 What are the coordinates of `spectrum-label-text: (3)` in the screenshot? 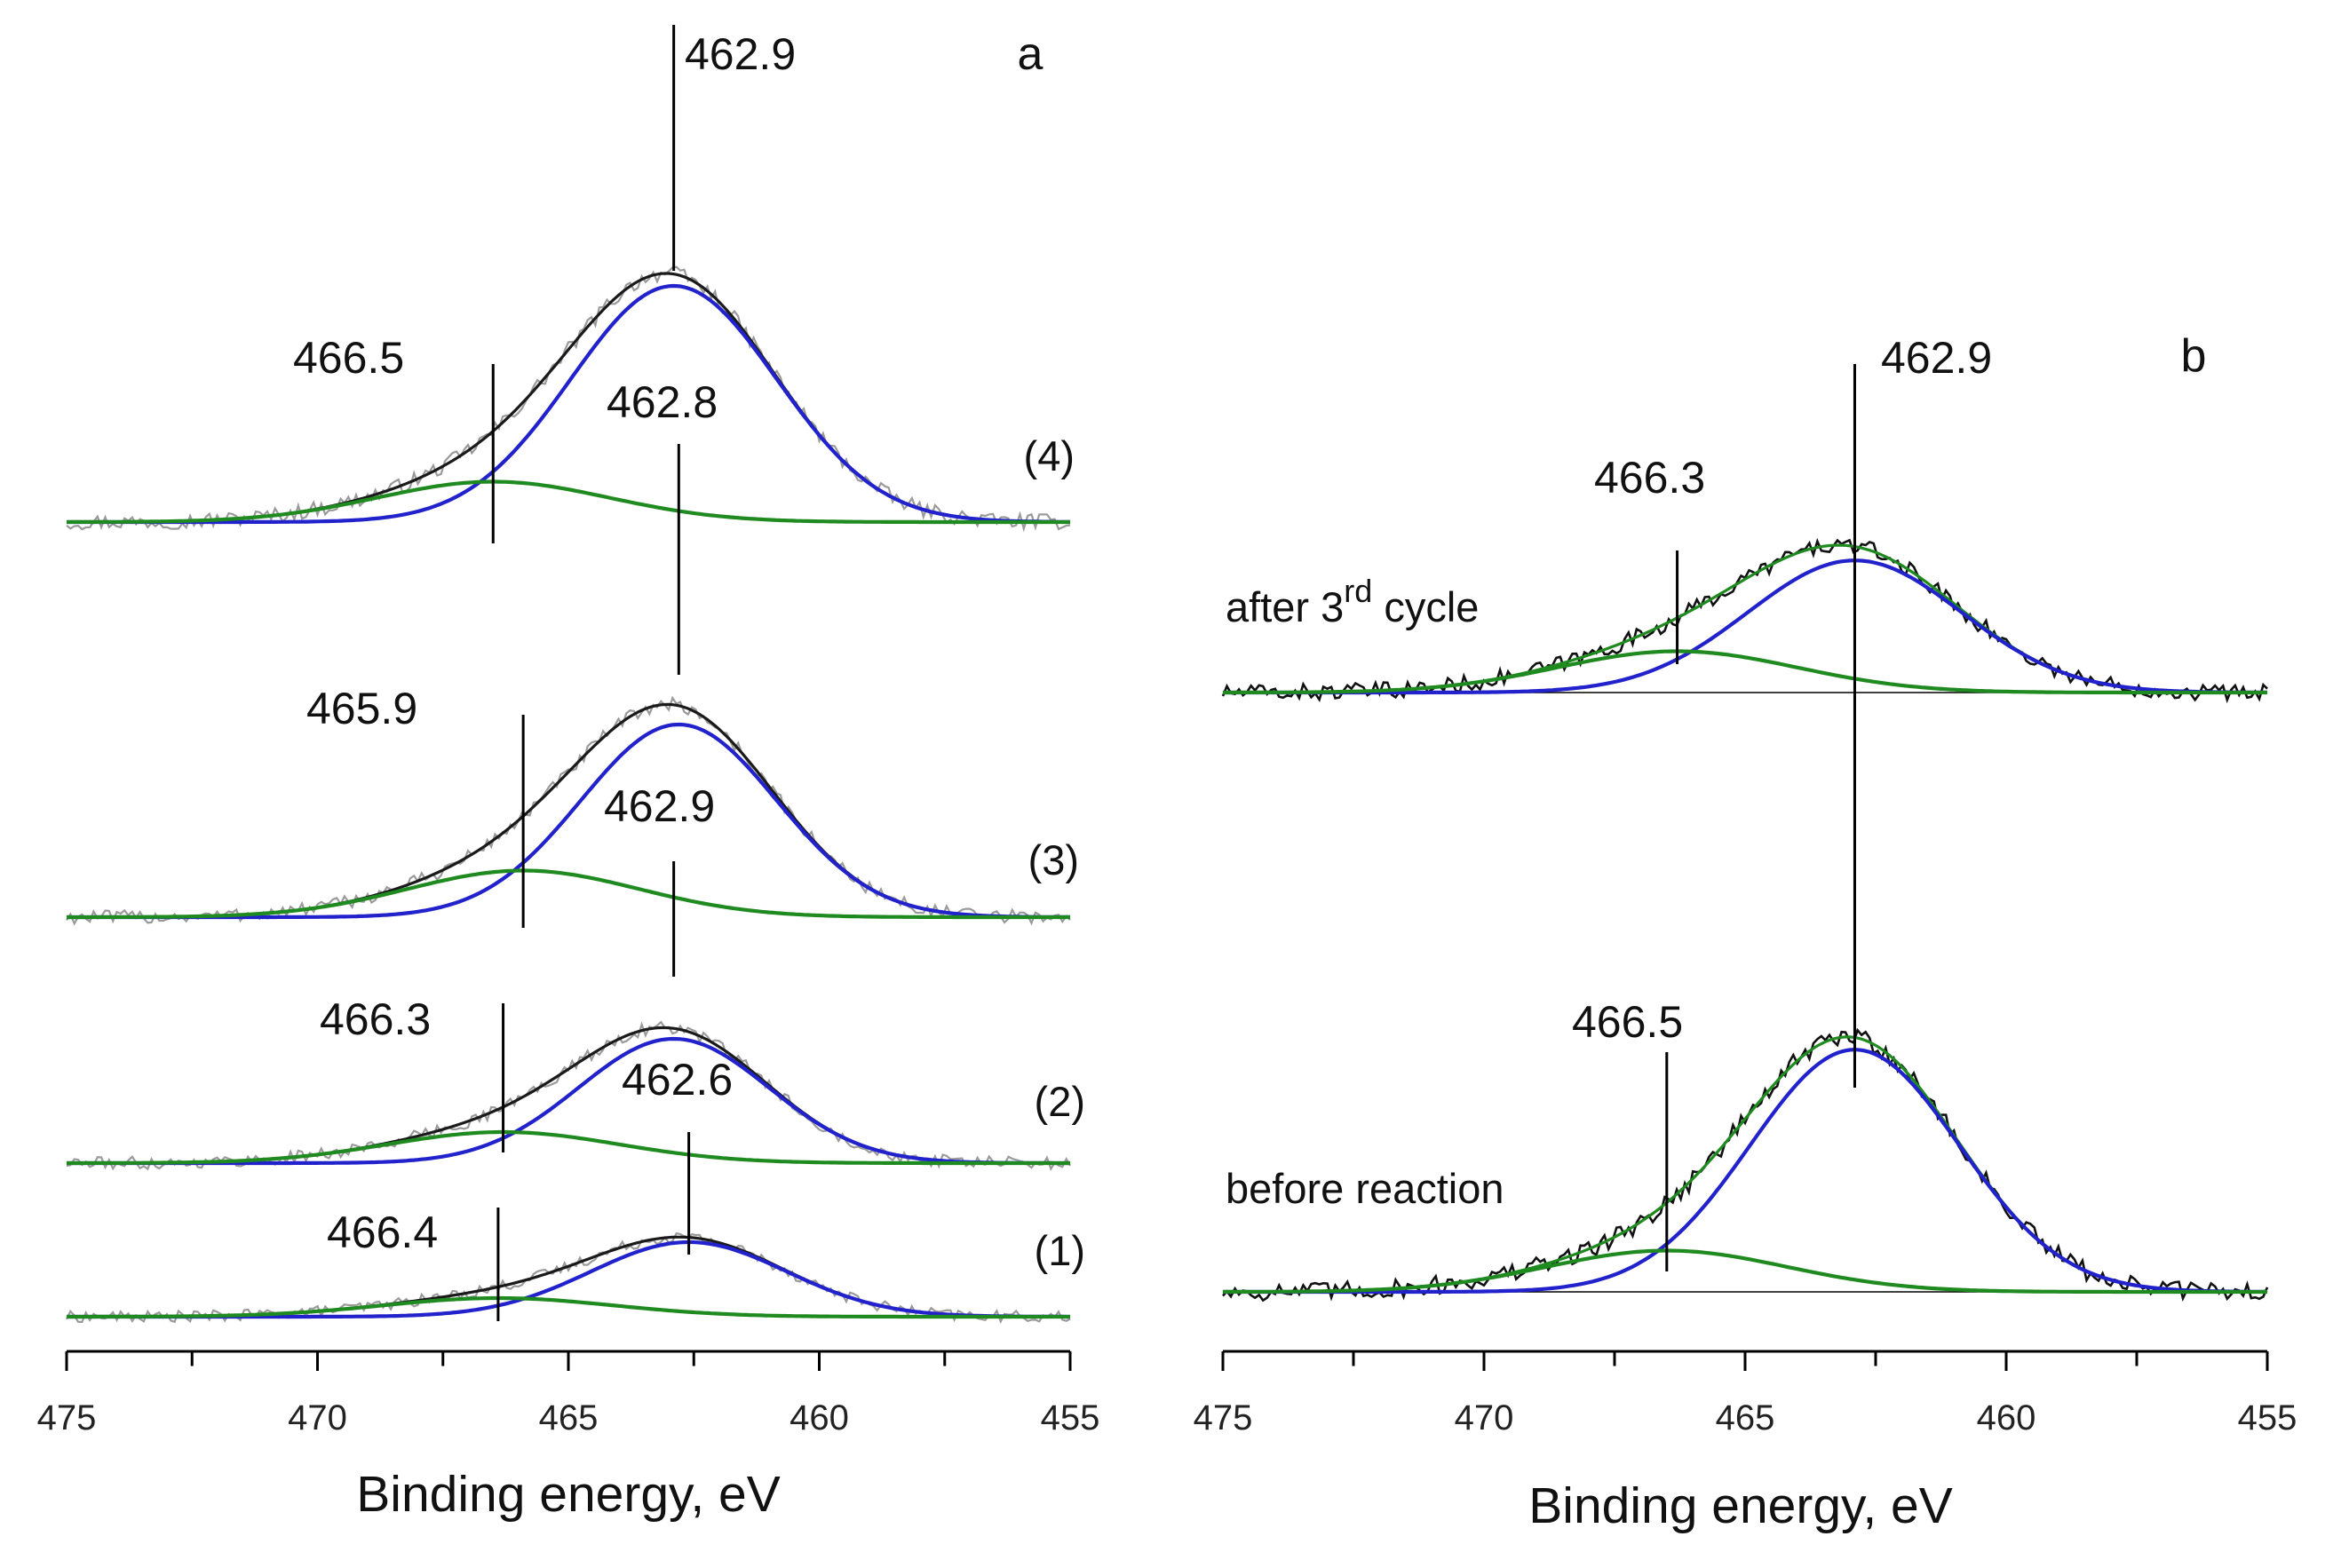 It's located at (1054, 859).